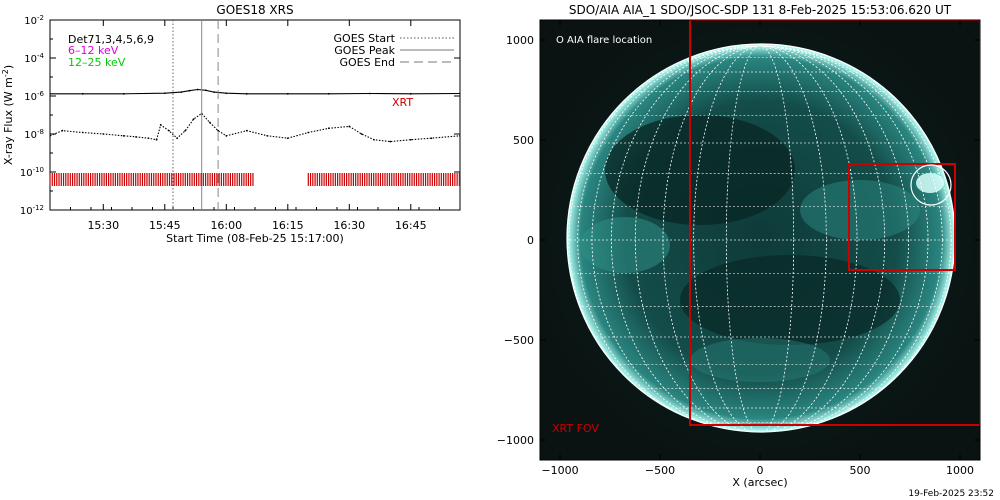  Describe the element at coordinates (255, 91) in the screenshot. I see `goes-long-channel-line` at that location.